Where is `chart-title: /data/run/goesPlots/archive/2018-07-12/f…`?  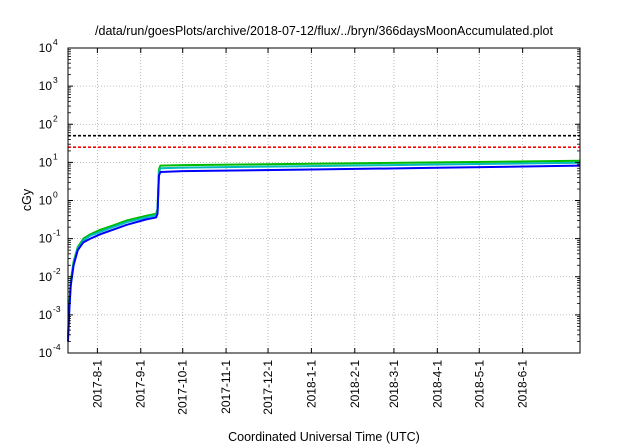
chart-title: /data/run/goesPlots/archive/2018-07-12/f… is located at coordinates (324, 31).